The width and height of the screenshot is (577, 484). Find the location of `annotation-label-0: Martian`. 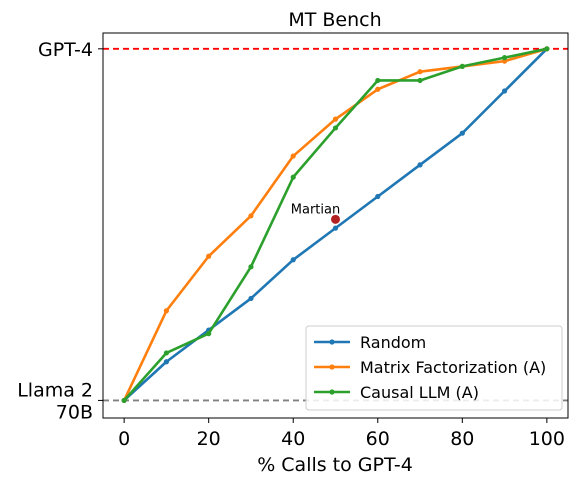

annotation-label-0: Martian is located at coordinates (315, 209).